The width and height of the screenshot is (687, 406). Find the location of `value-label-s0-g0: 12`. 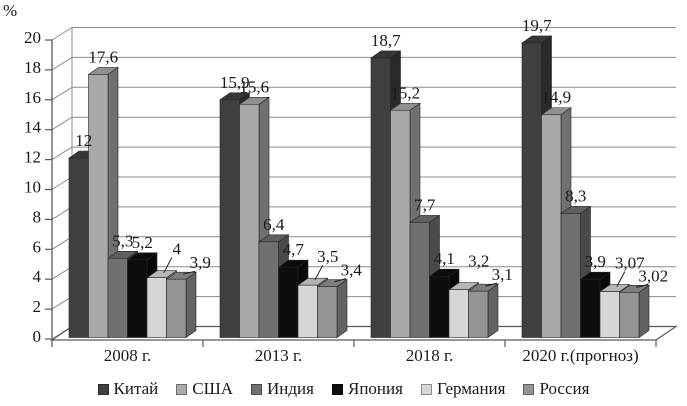

value-label-s0-g0: 12 is located at coordinates (83, 140).